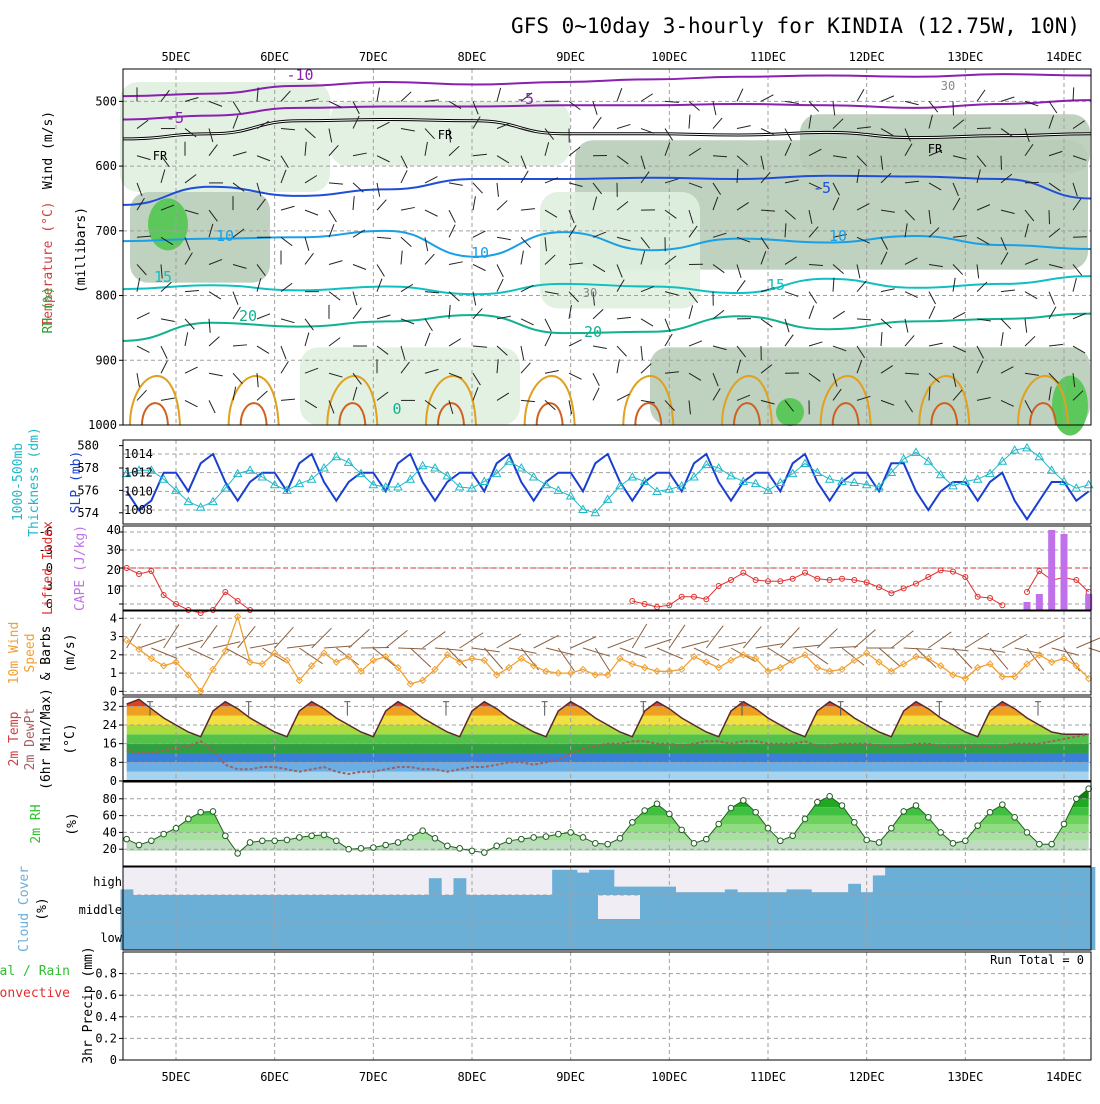  What do you see at coordinates (948, 86) in the screenshot?
I see `contour-label: 30` at bounding box center [948, 86].